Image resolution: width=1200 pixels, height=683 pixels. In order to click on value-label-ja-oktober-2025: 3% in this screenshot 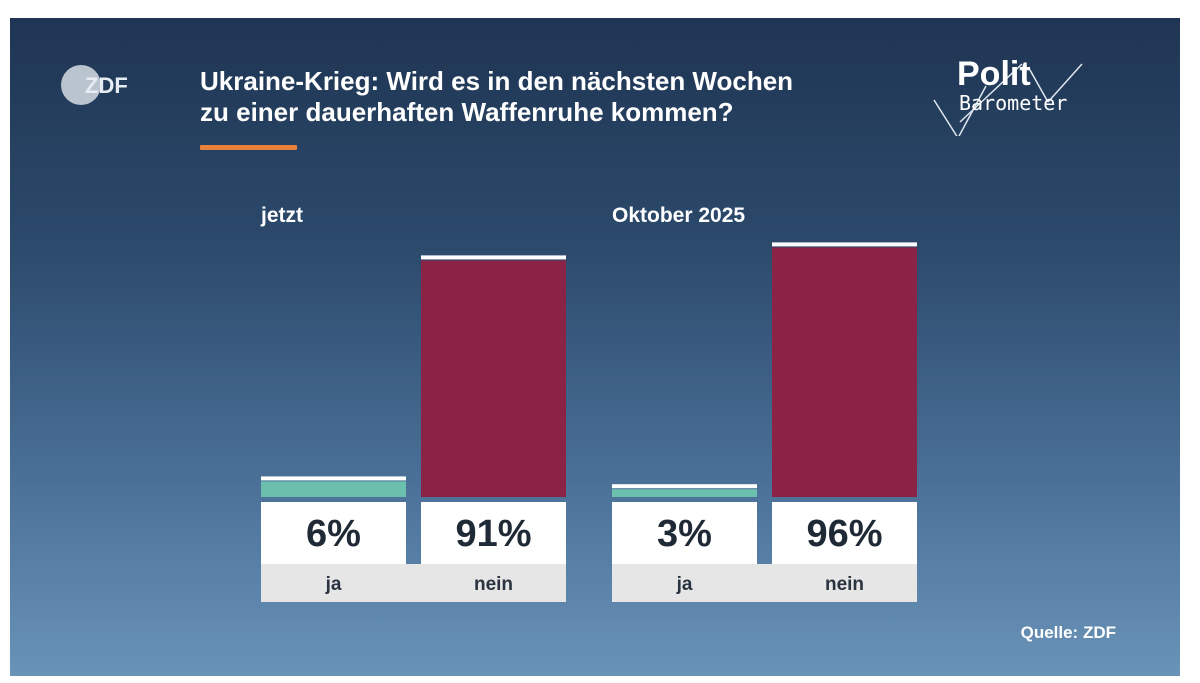, I will do `click(684, 534)`.